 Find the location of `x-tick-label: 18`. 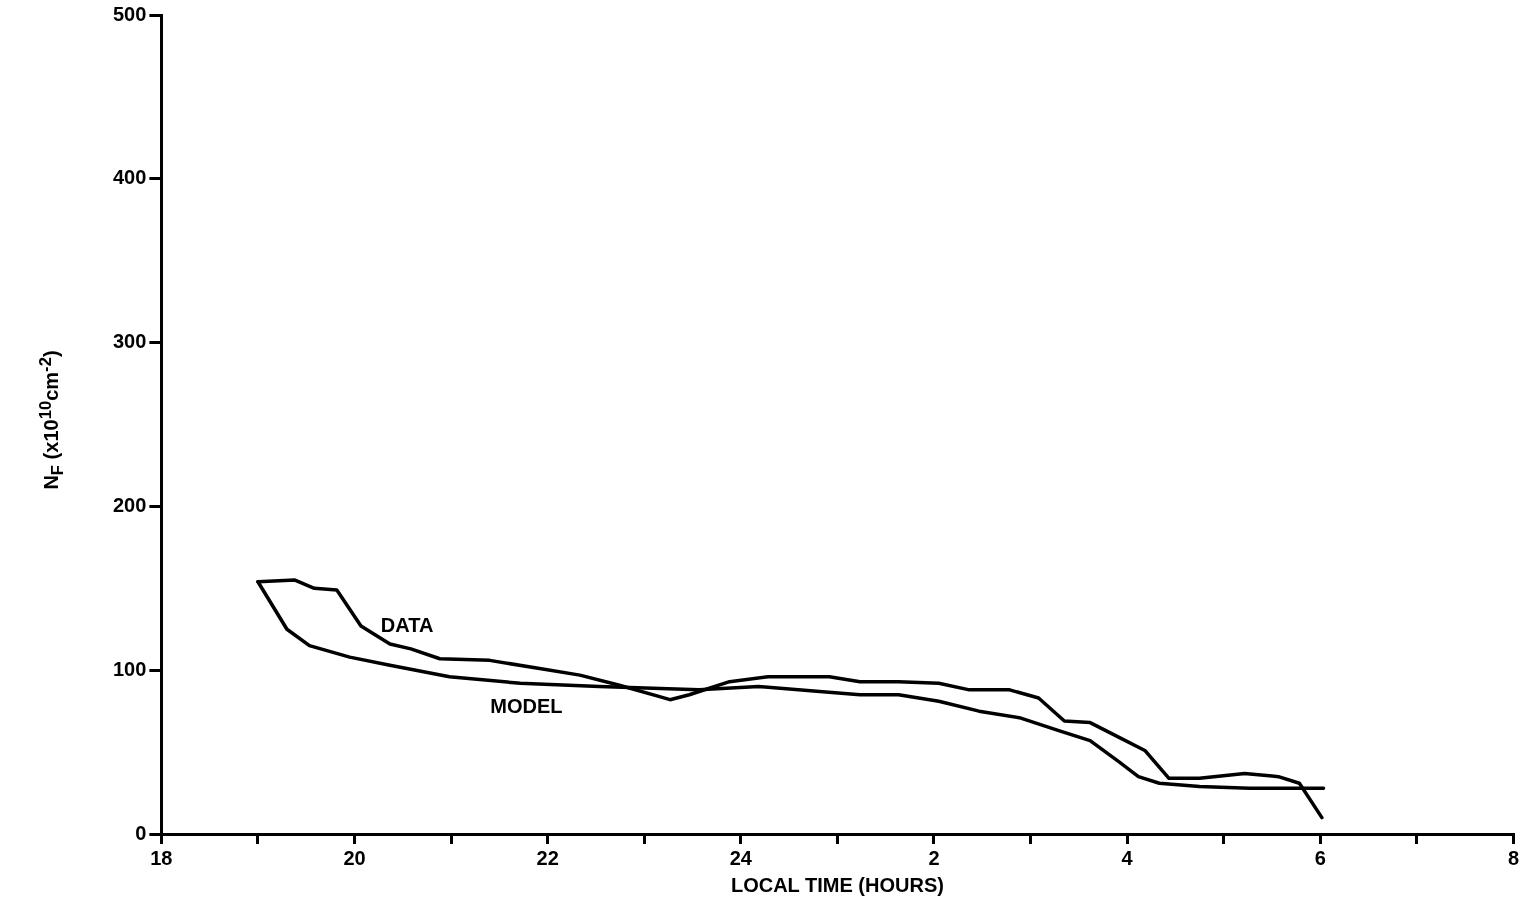

x-tick-label: 18 is located at coordinates (161, 857).